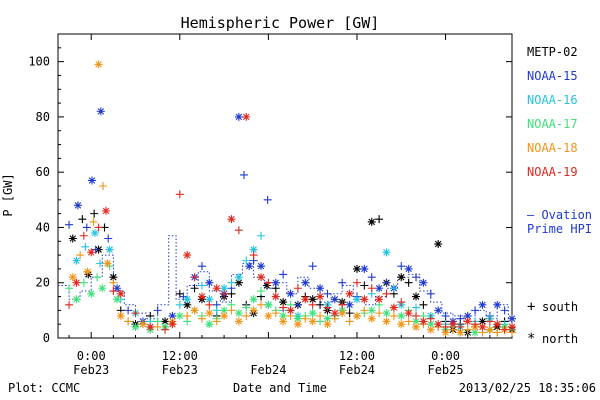 This screenshot has width=600, height=400. I want to click on y-tick-label: 80, so click(43, 117).